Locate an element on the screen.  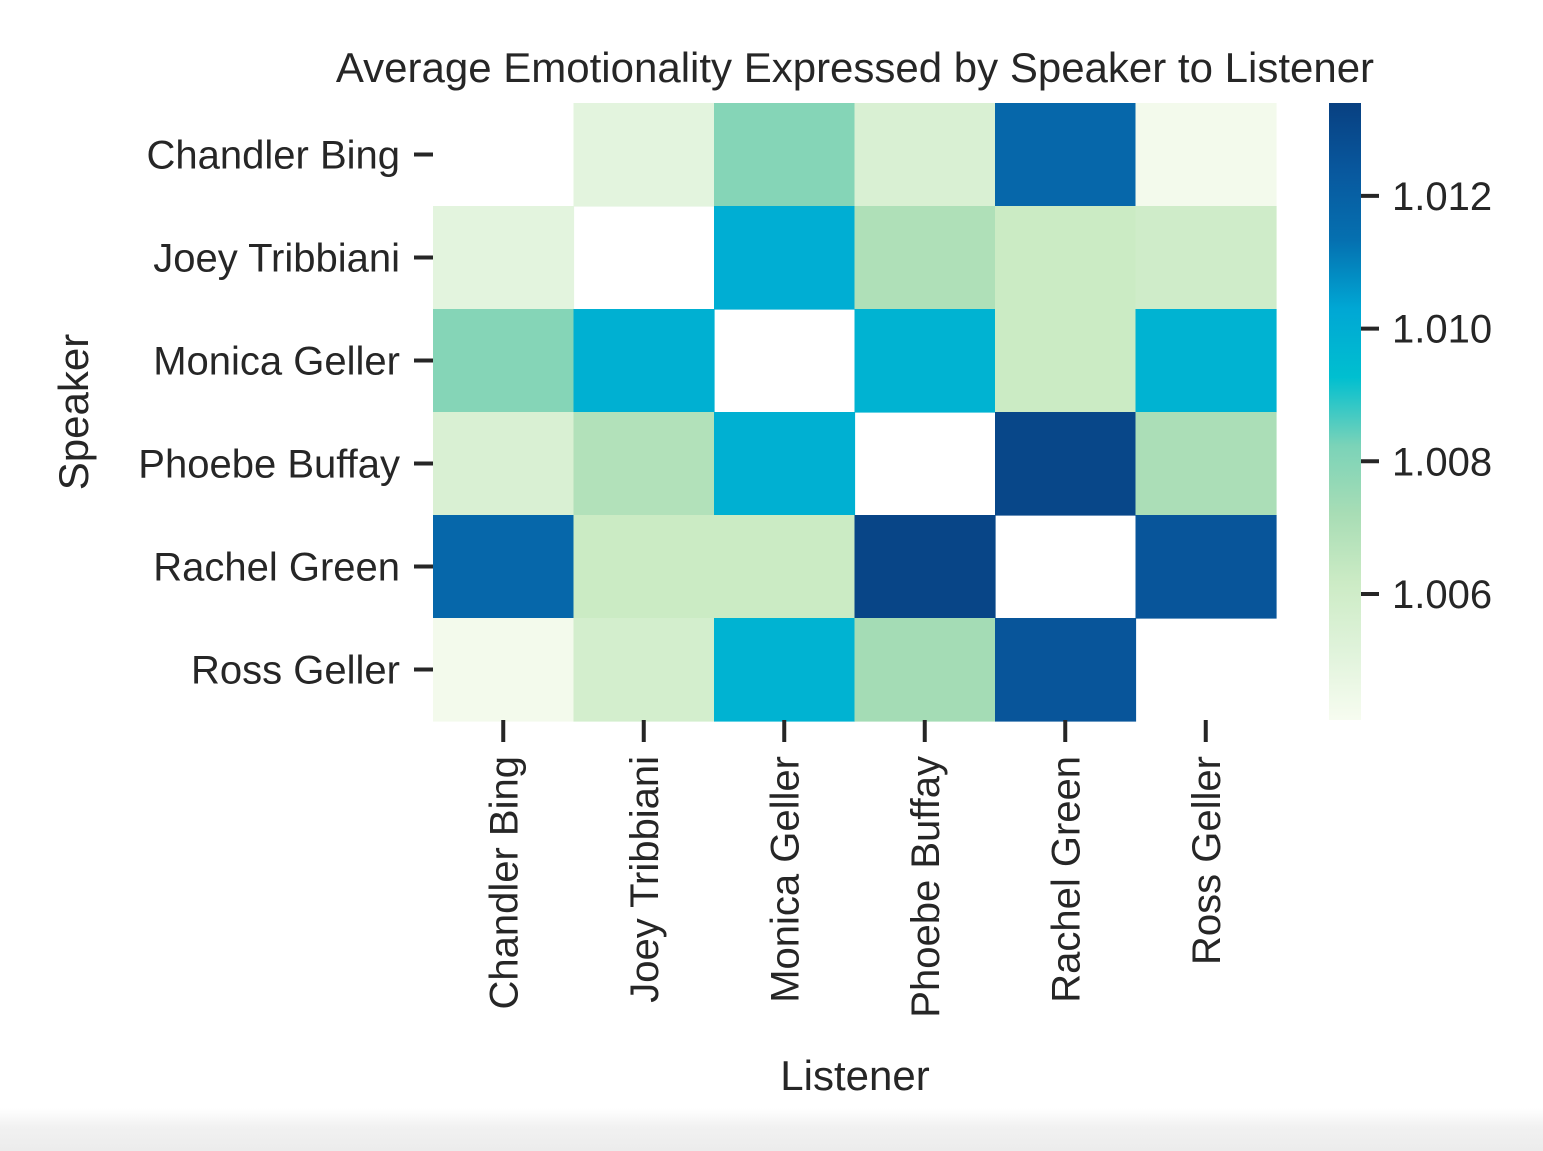
x-tick-label: Rachel Green is located at coordinates (1066, 879).